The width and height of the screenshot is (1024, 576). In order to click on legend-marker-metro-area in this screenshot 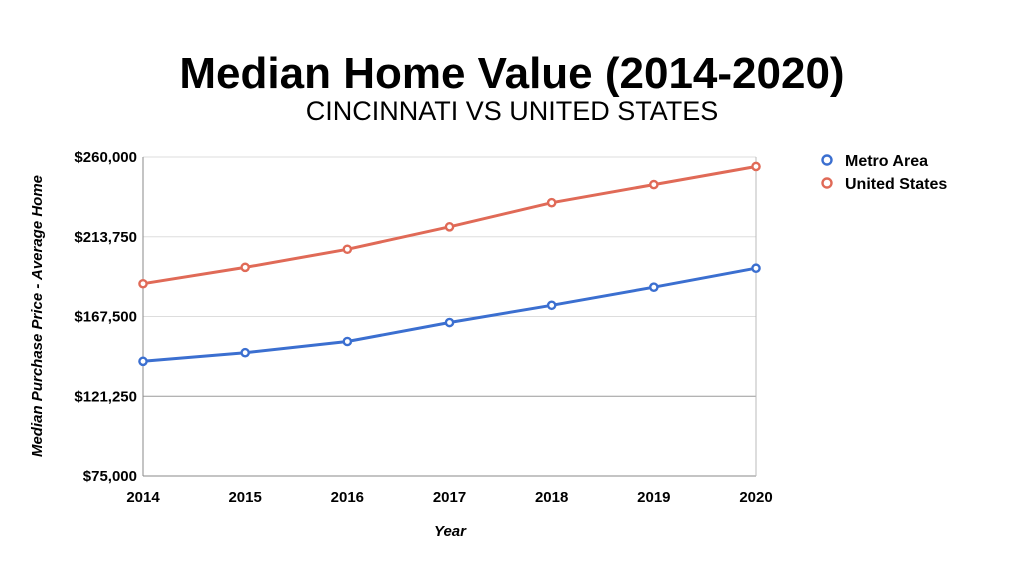, I will do `click(827, 160)`.